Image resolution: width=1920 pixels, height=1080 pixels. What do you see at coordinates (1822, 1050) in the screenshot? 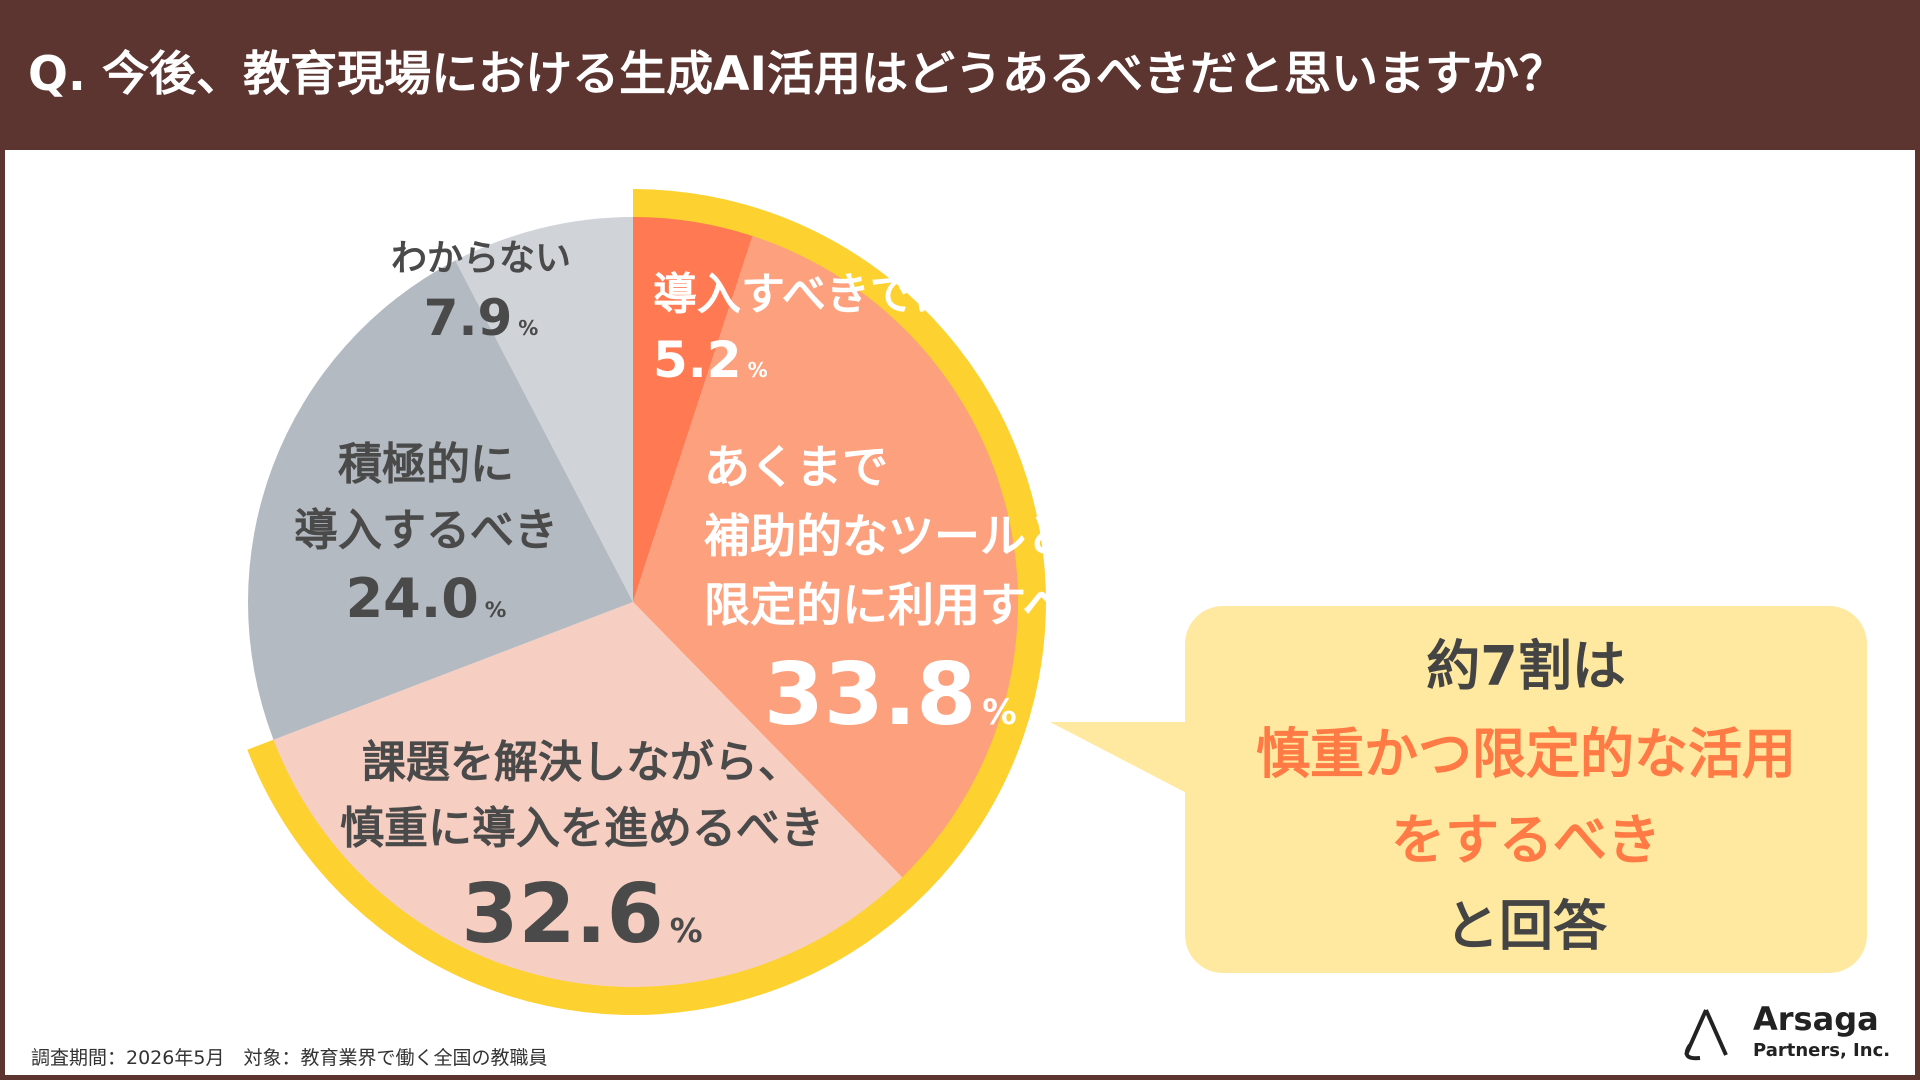
I see `logo: Partners, Inc.` at bounding box center [1822, 1050].